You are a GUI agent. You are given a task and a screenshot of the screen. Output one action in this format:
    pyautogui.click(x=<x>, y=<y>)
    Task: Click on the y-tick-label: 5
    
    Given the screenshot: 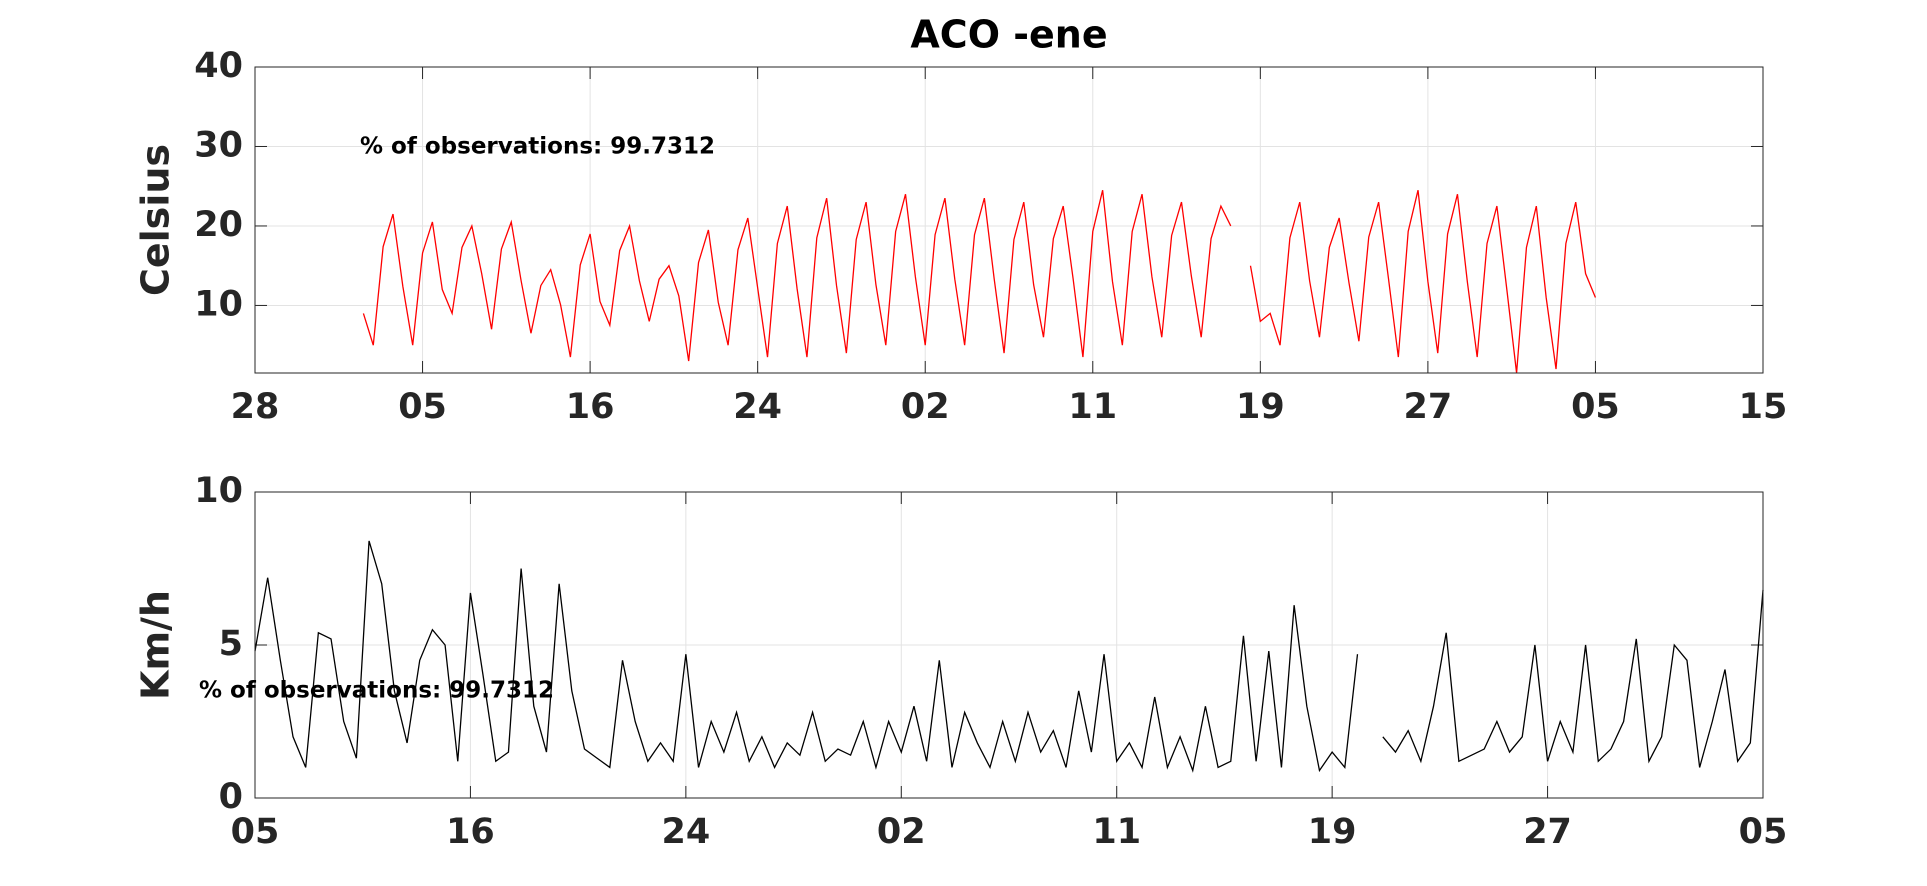 What is the action you would take?
    pyautogui.click(x=231, y=644)
    